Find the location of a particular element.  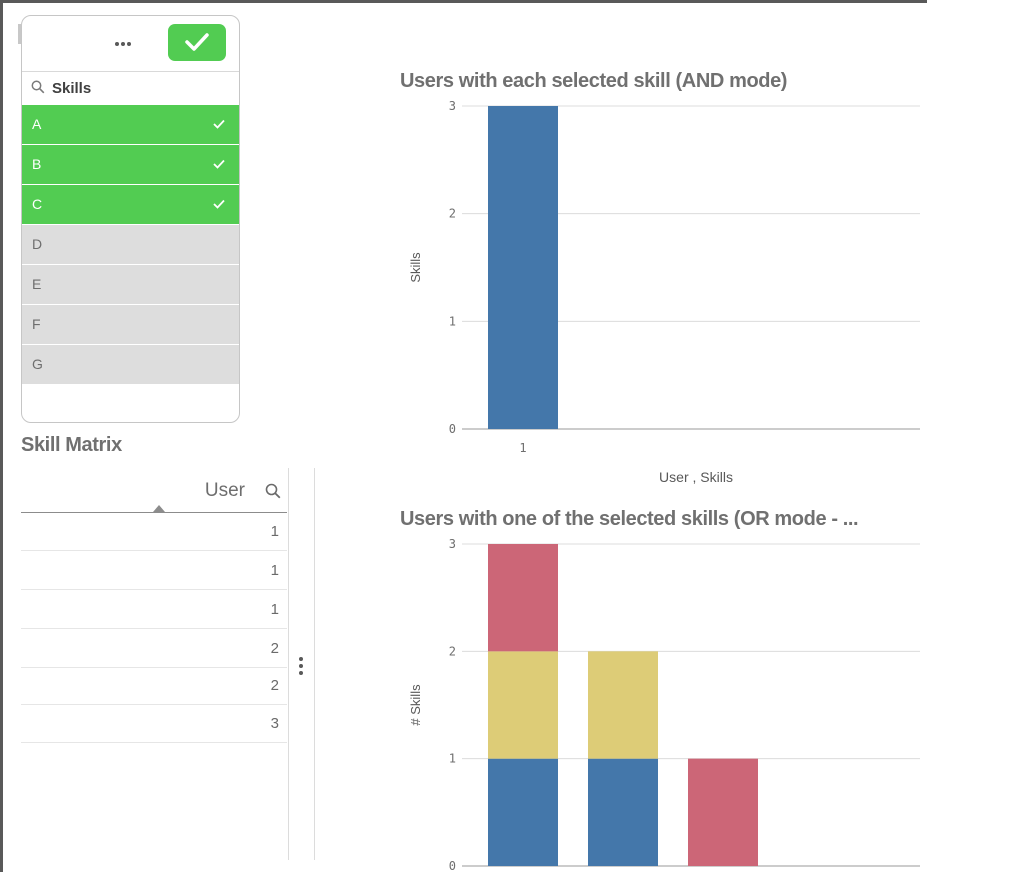

list-item-label: B is located at coordinates (37, 164).